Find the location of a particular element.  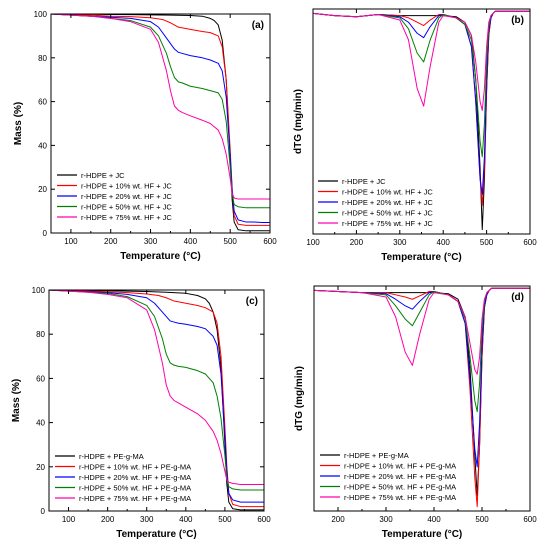

panel-label: (d) is located at coordinates (517, 297).